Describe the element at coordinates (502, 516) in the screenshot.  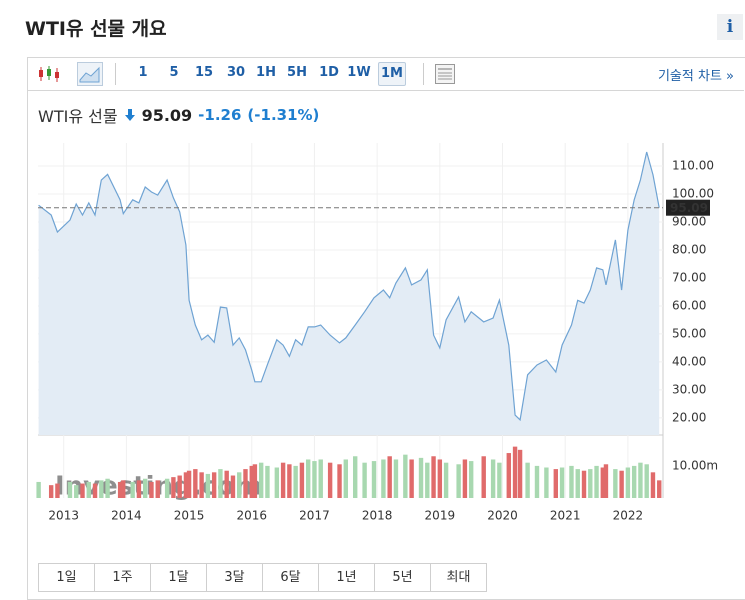
I see `x-tick-label: 2020` at that location.